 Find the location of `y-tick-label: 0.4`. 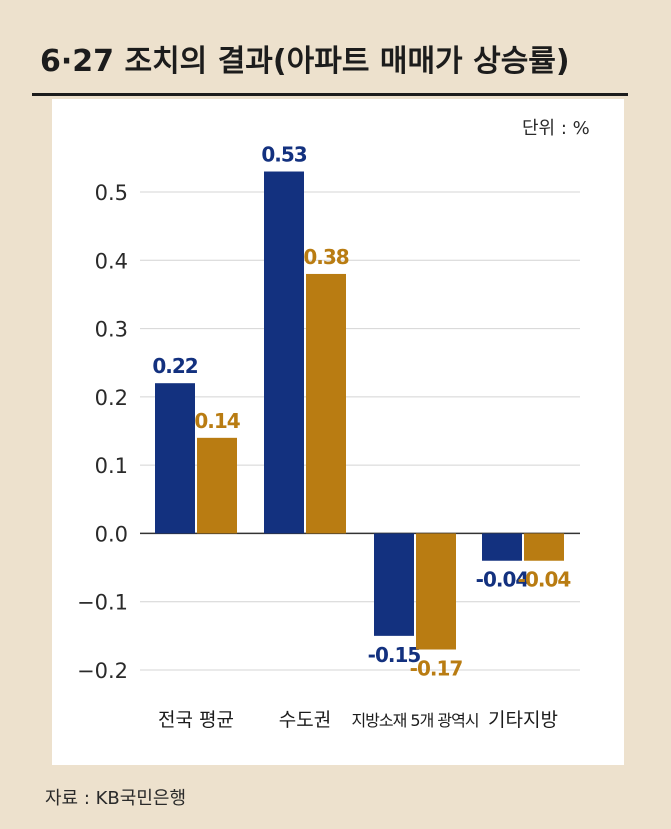

y-tick-label: 0.4 is located at coordinates (111, 261).